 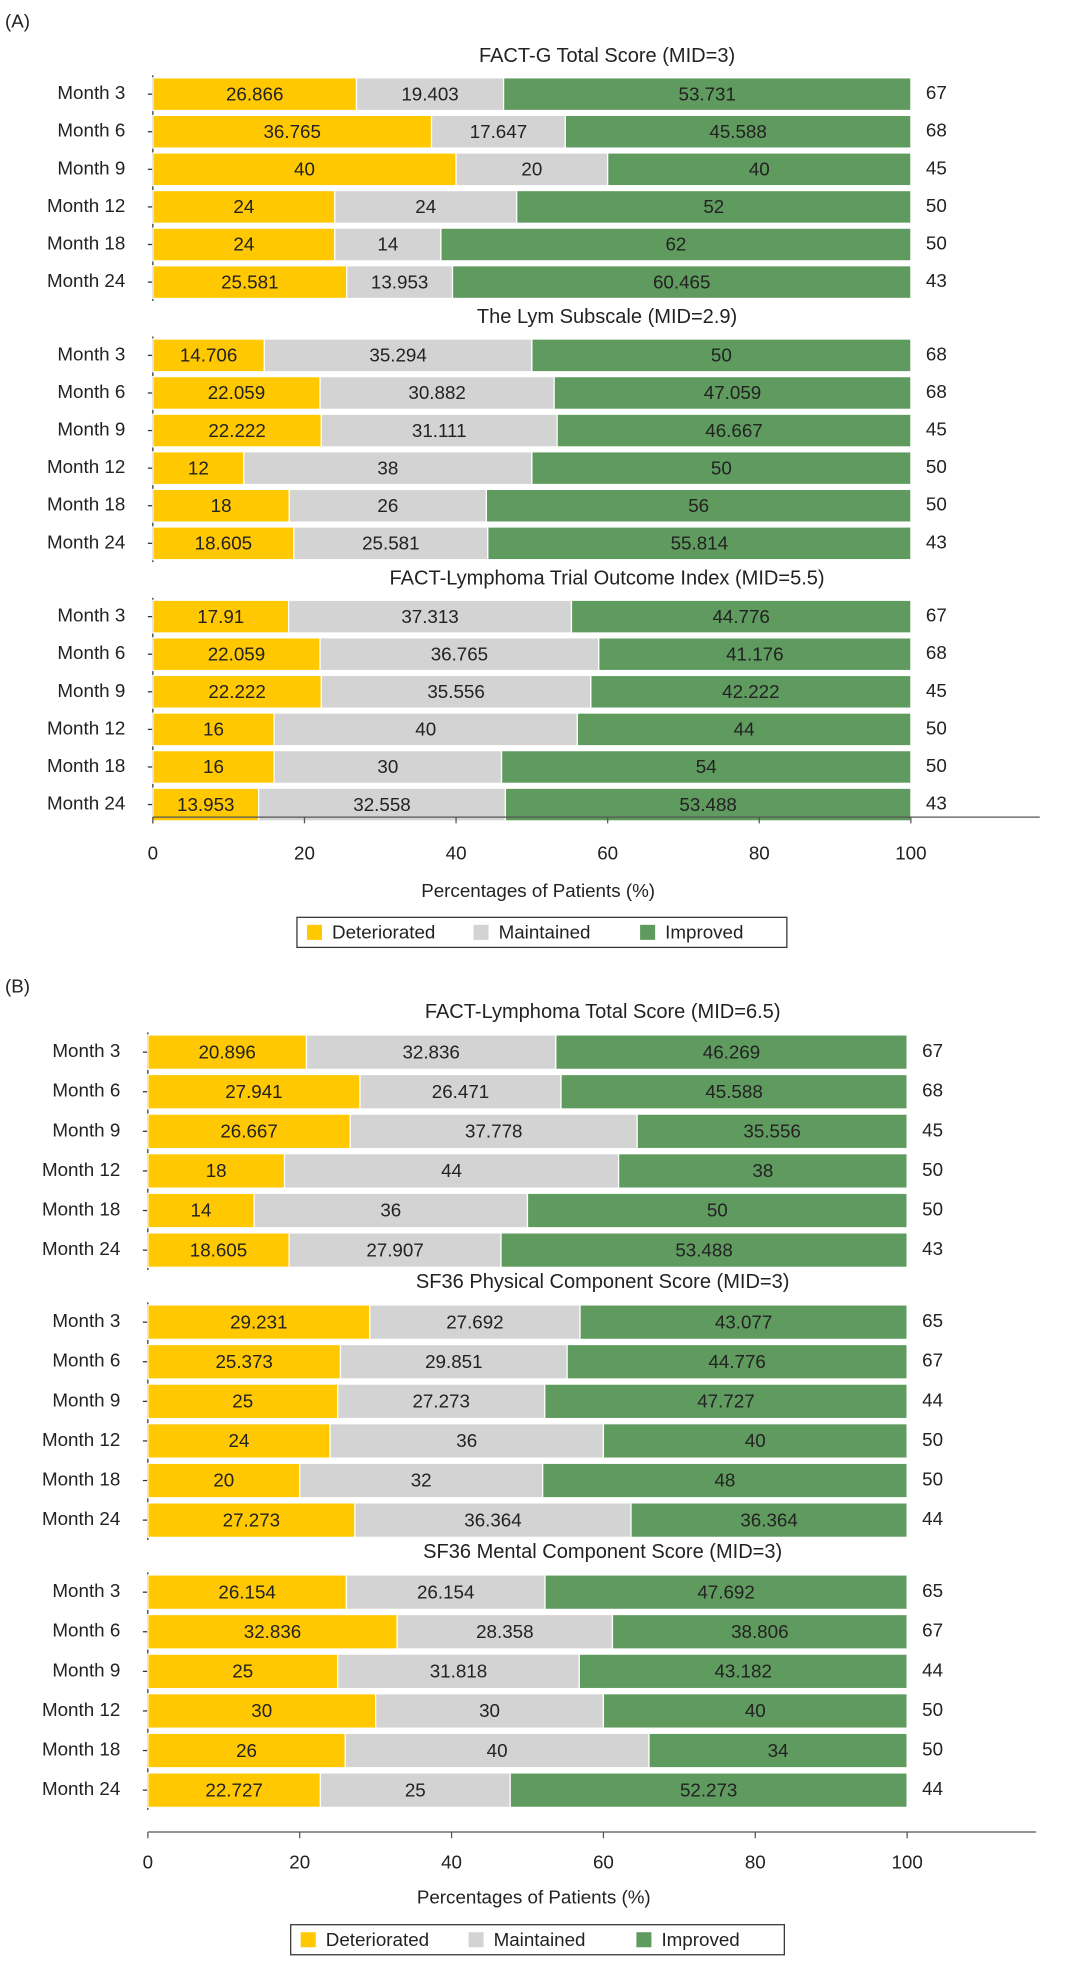 I want to click on value-label: 25, so click(x=415, y=1789).